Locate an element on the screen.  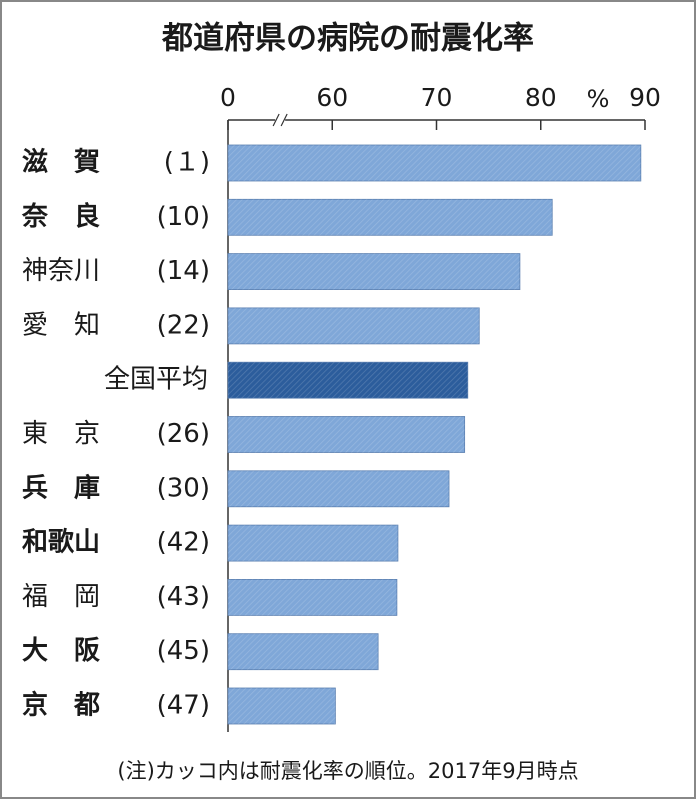
x-tick-label: 70 is located at coordinates (437, 97).